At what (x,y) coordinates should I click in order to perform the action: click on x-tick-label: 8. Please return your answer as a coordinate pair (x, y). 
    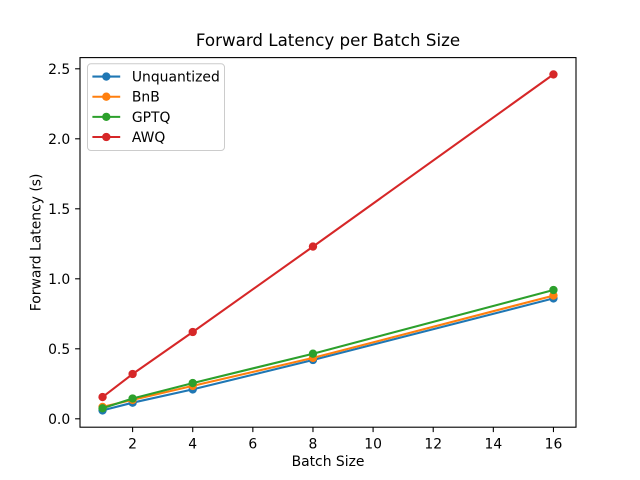
    Looking at the image, I should click on (313, 444).